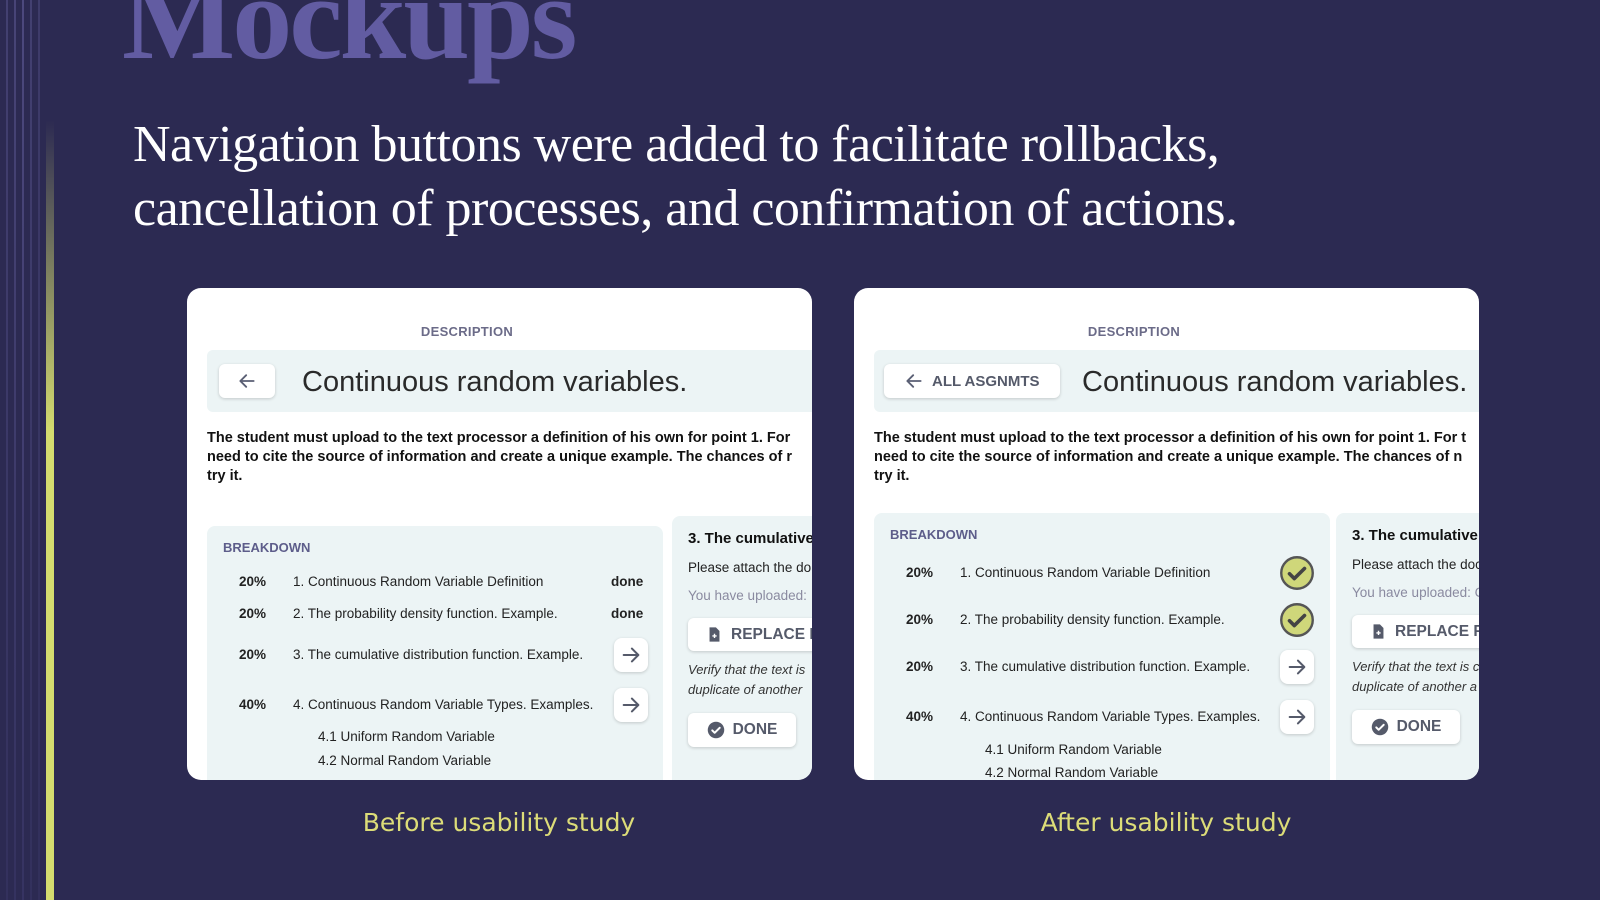 Image resolution: width=1600 pixels, height=900 pixels. I want to click on caption: Before usability study, so click(499, 822).